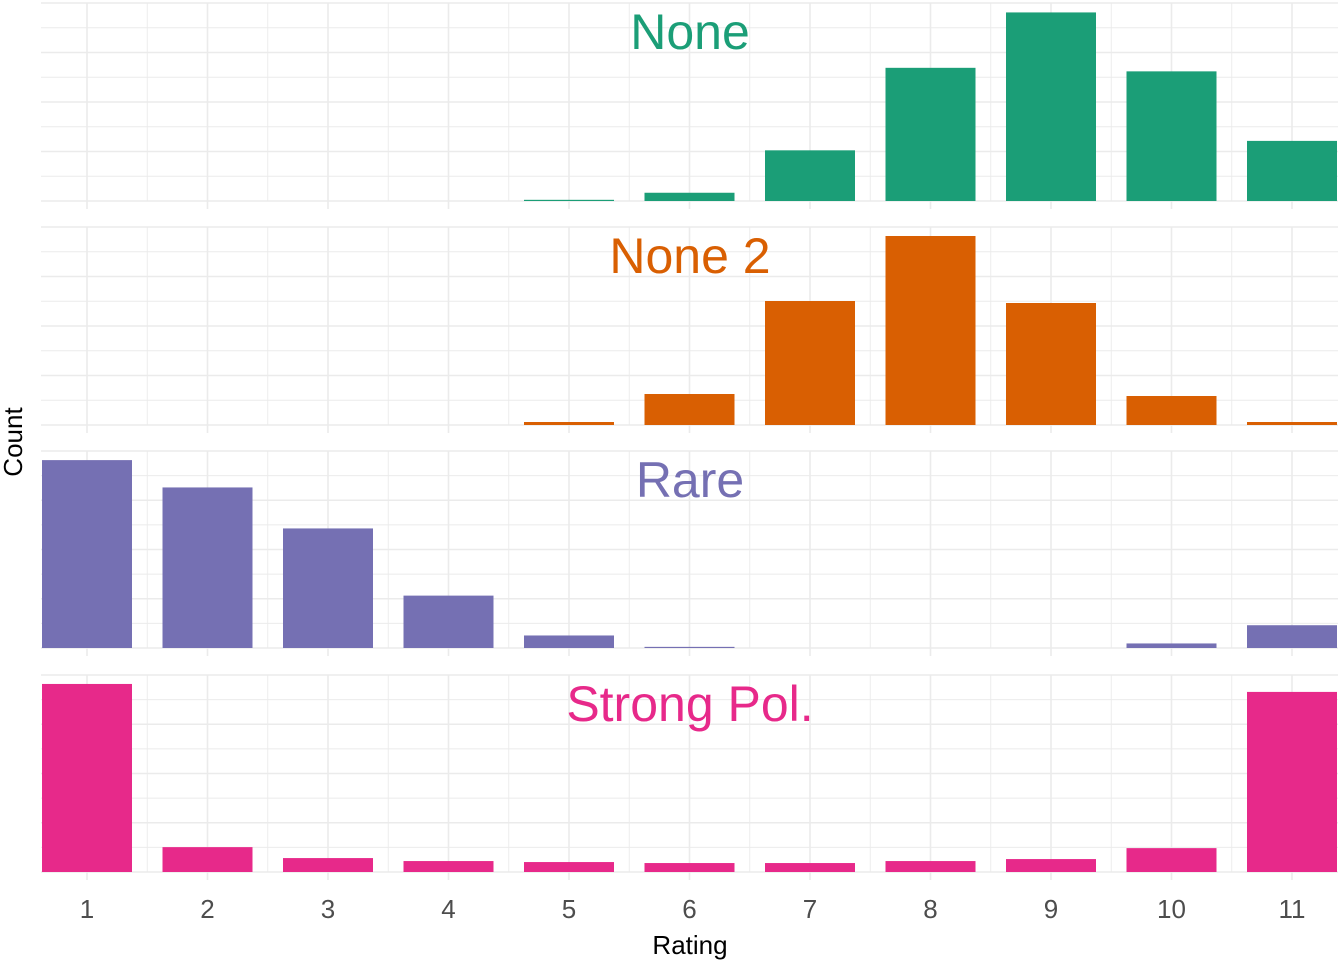 Image resolution: width=1344 pixels, height=965 pixels. I want to click on x-tick-label: 5, so click(569, 909).